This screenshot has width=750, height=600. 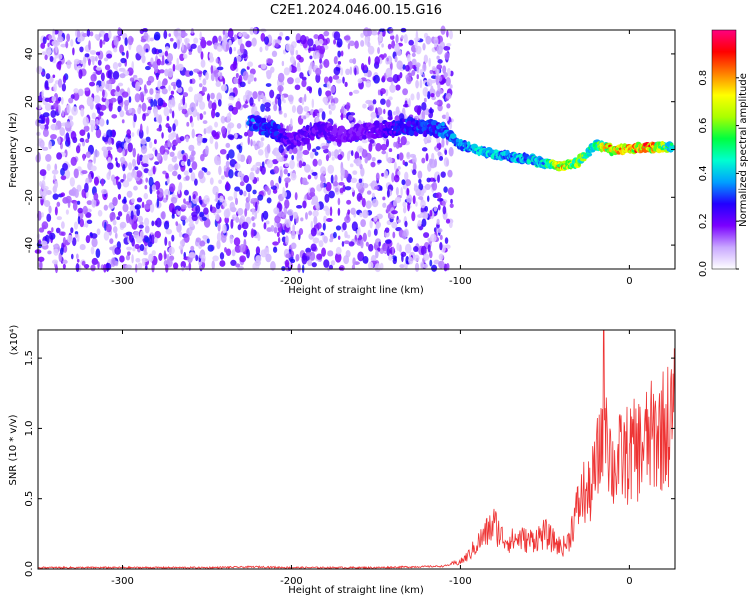 I want to click on signal-point, so click(x=283, y=130).